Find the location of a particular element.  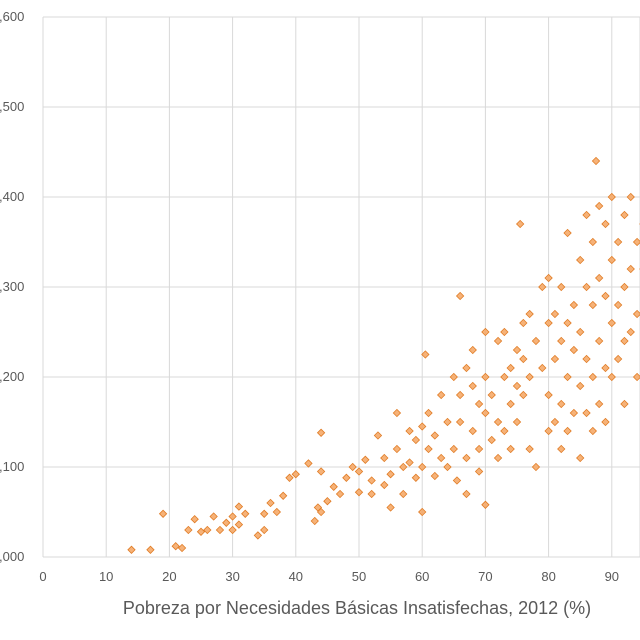

x-tick-label: 70 is located at coordinates (485, 576).